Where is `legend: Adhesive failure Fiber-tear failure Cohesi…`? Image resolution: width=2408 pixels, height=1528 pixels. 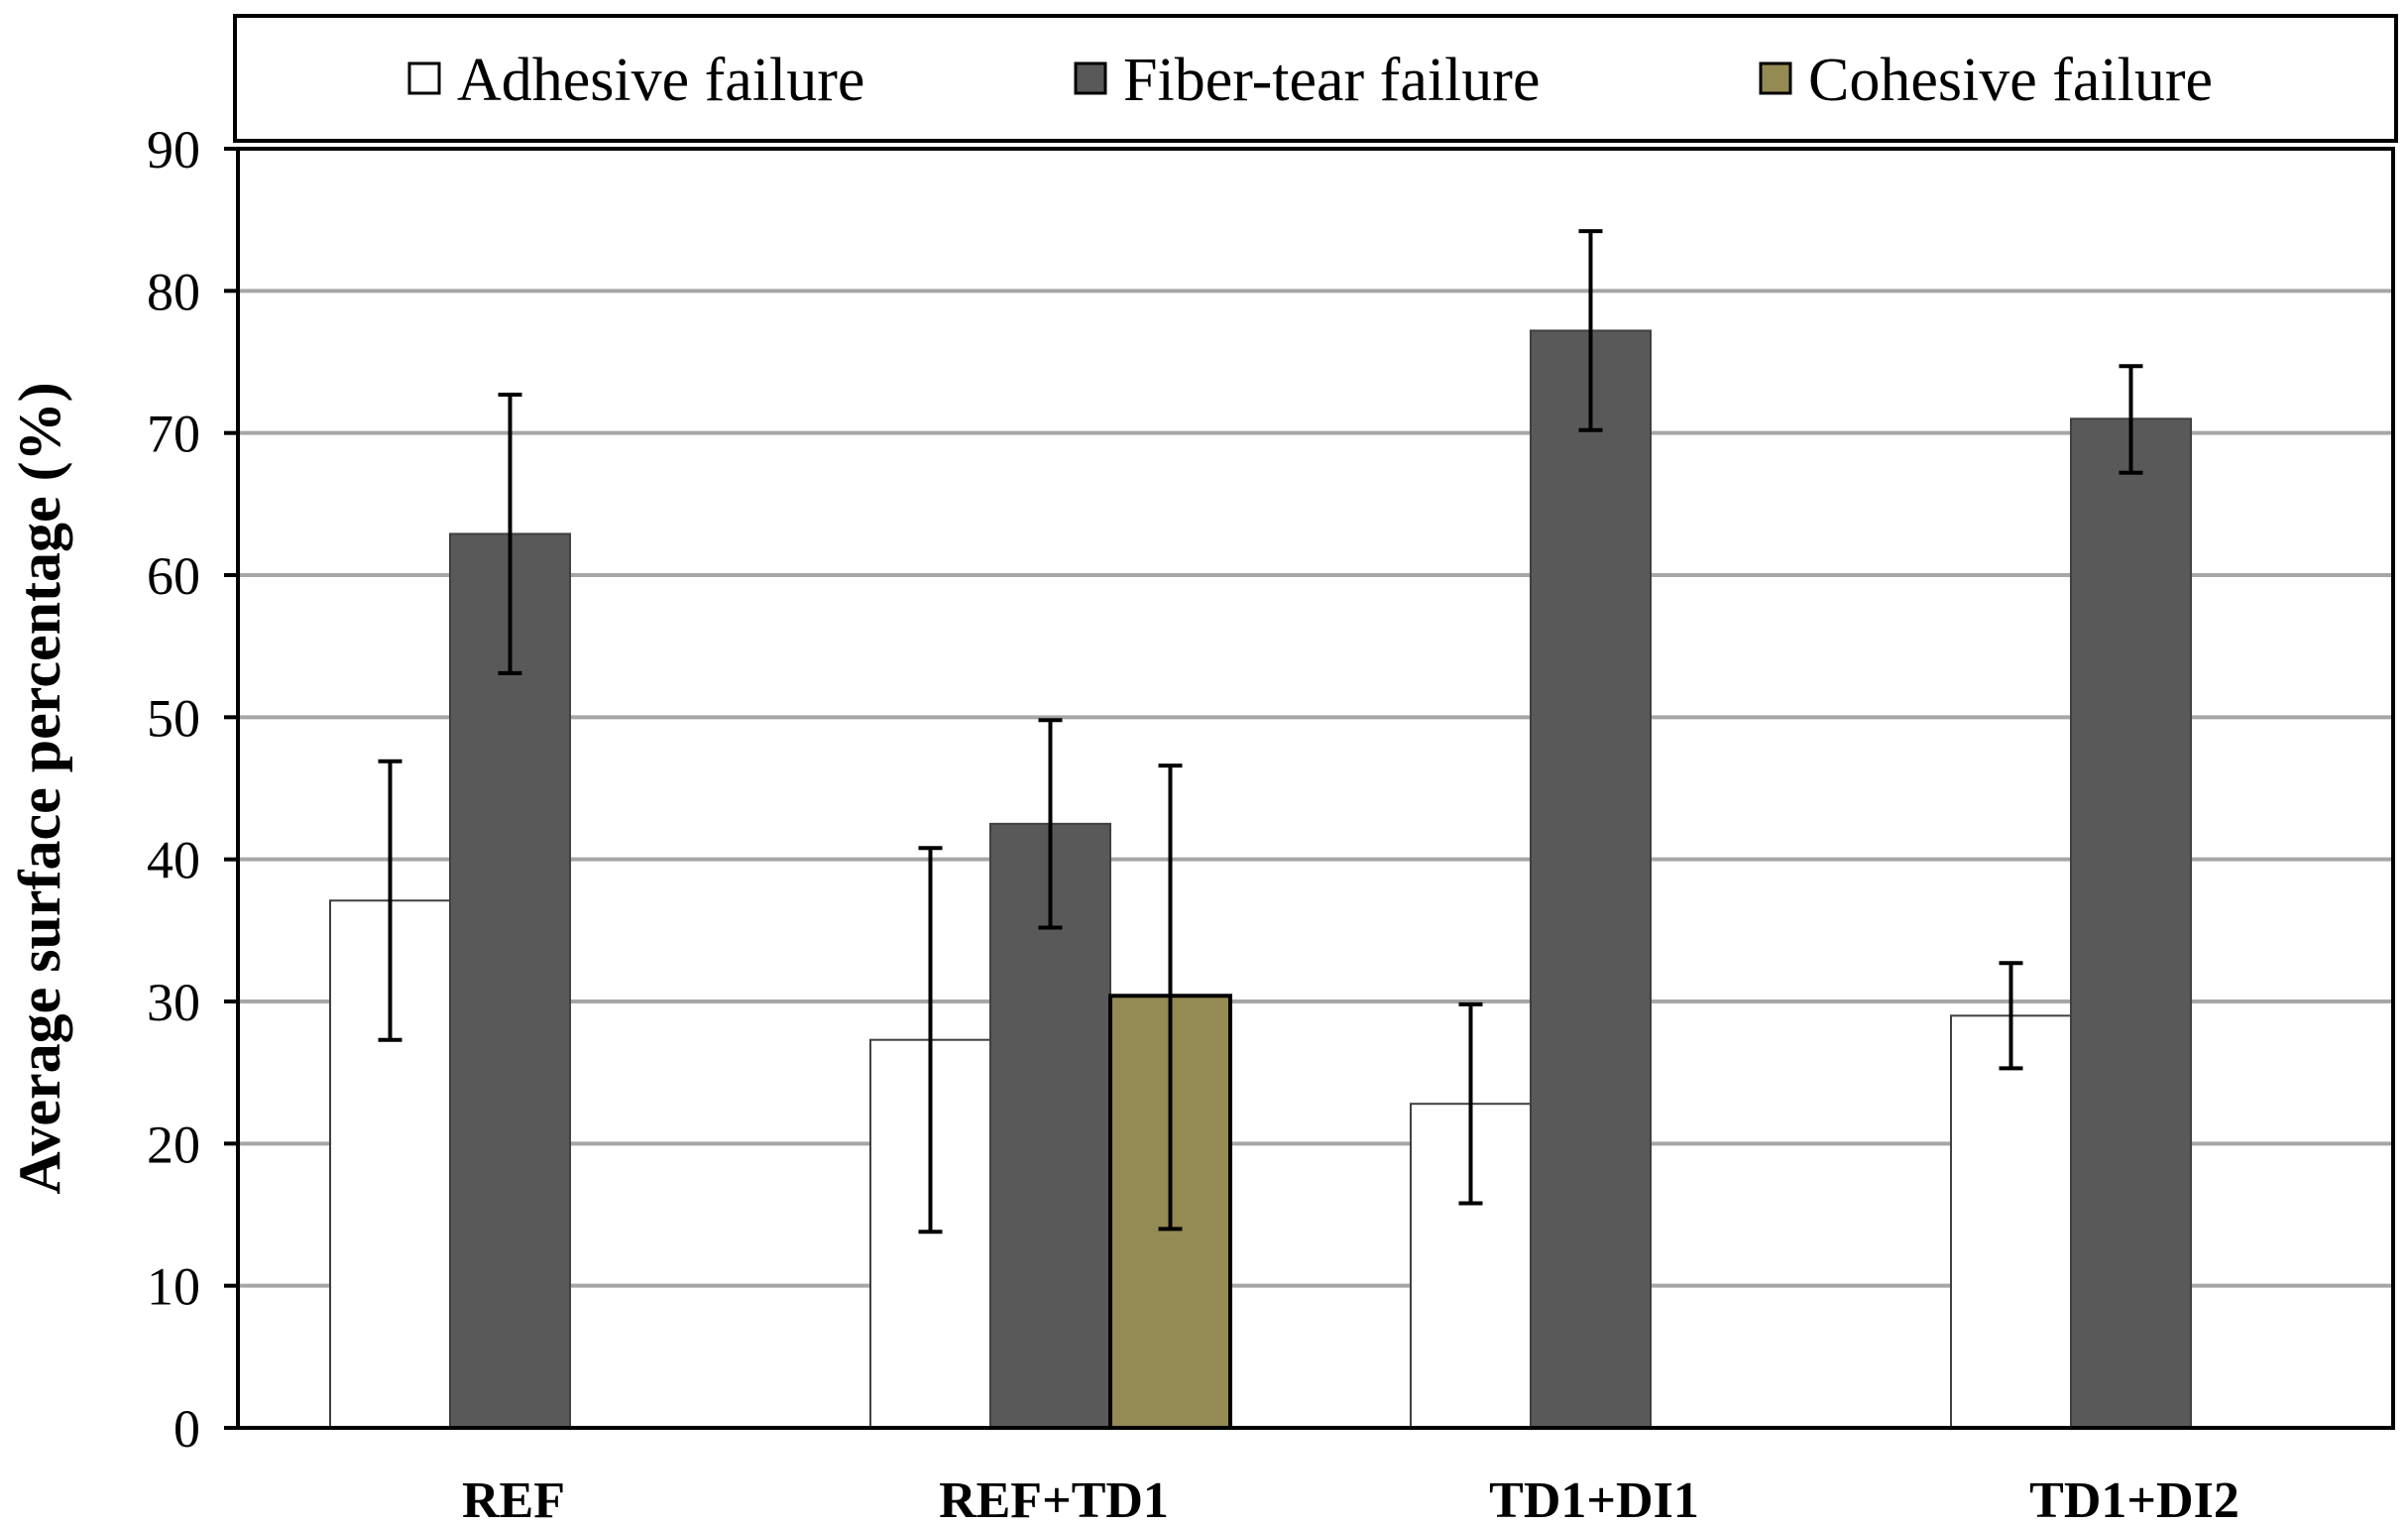
legend: Adhesive failure Fiber-tear failure Cohesi… is located at coordinates (1310, 80).